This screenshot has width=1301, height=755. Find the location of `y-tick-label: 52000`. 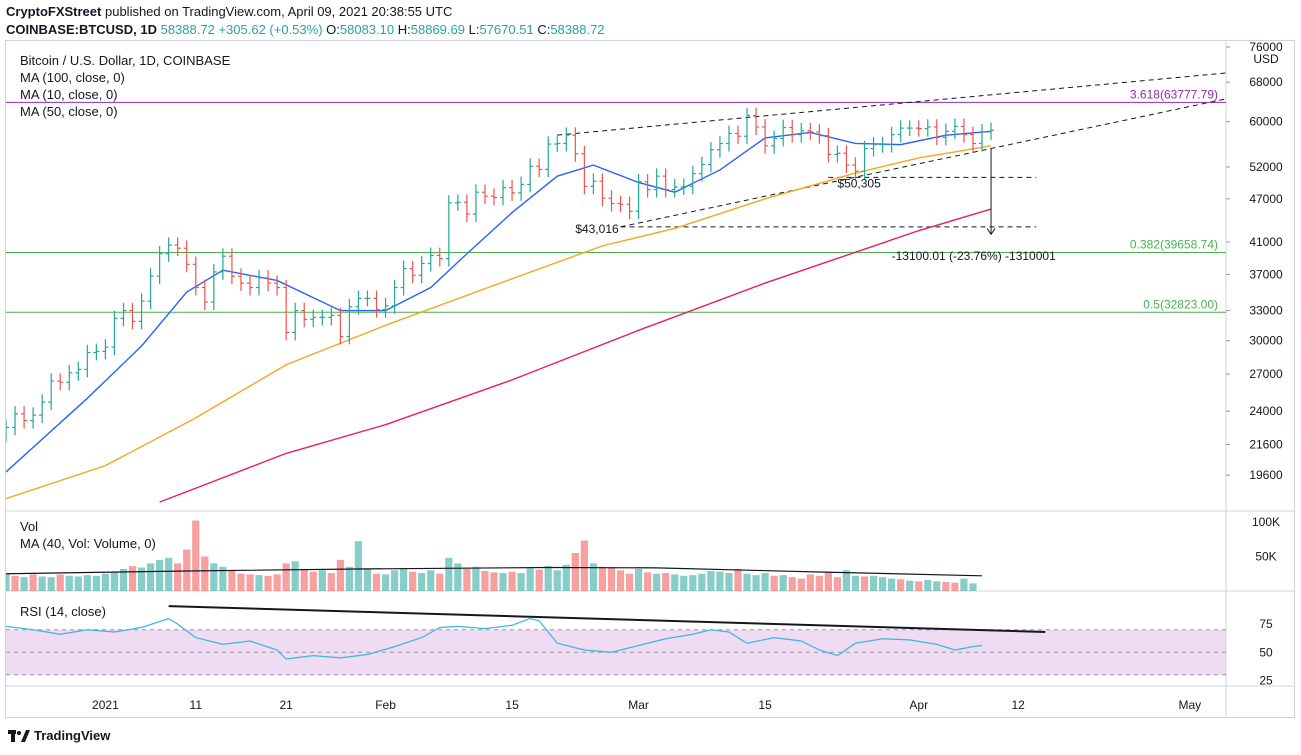

y-tick-label: 52000 is located at coordinates (1266, 167).